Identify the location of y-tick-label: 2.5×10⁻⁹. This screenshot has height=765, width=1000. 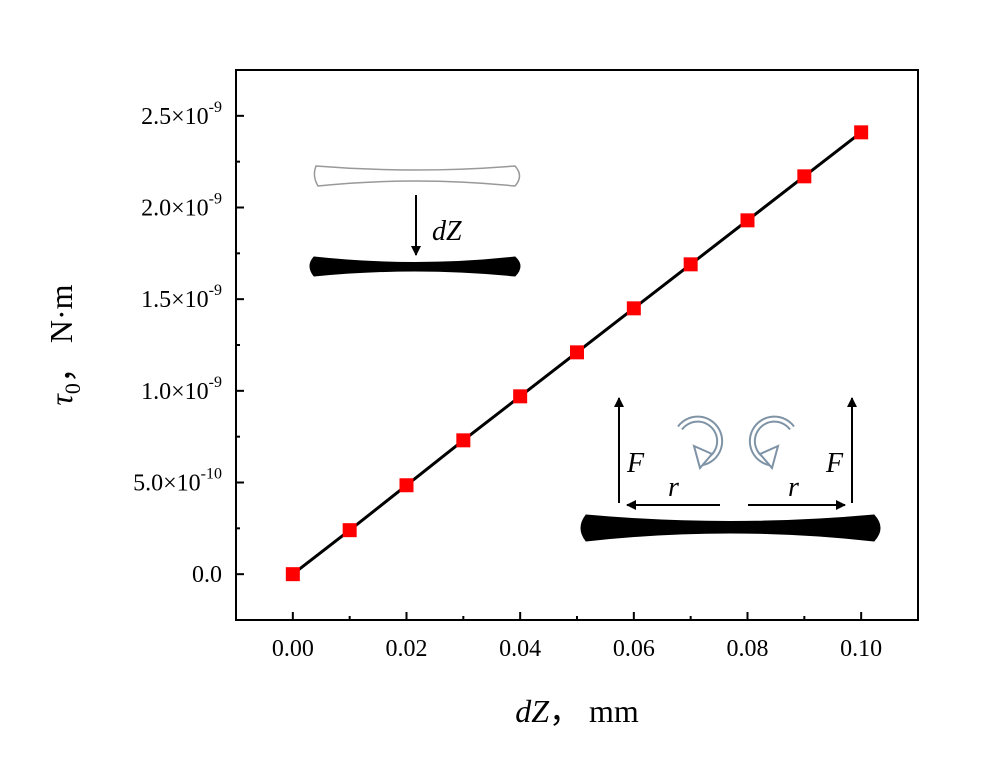
(181, 114).